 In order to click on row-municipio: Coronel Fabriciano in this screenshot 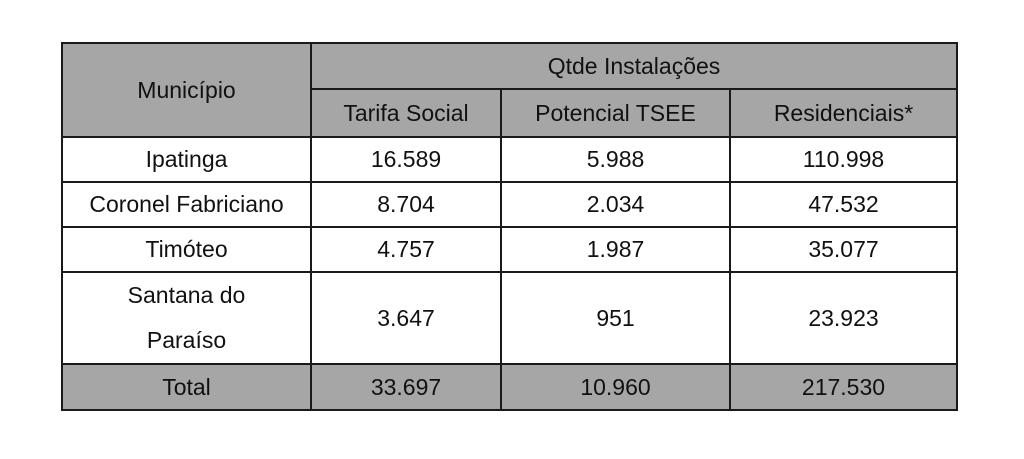, I will do `click(186, 204)`.